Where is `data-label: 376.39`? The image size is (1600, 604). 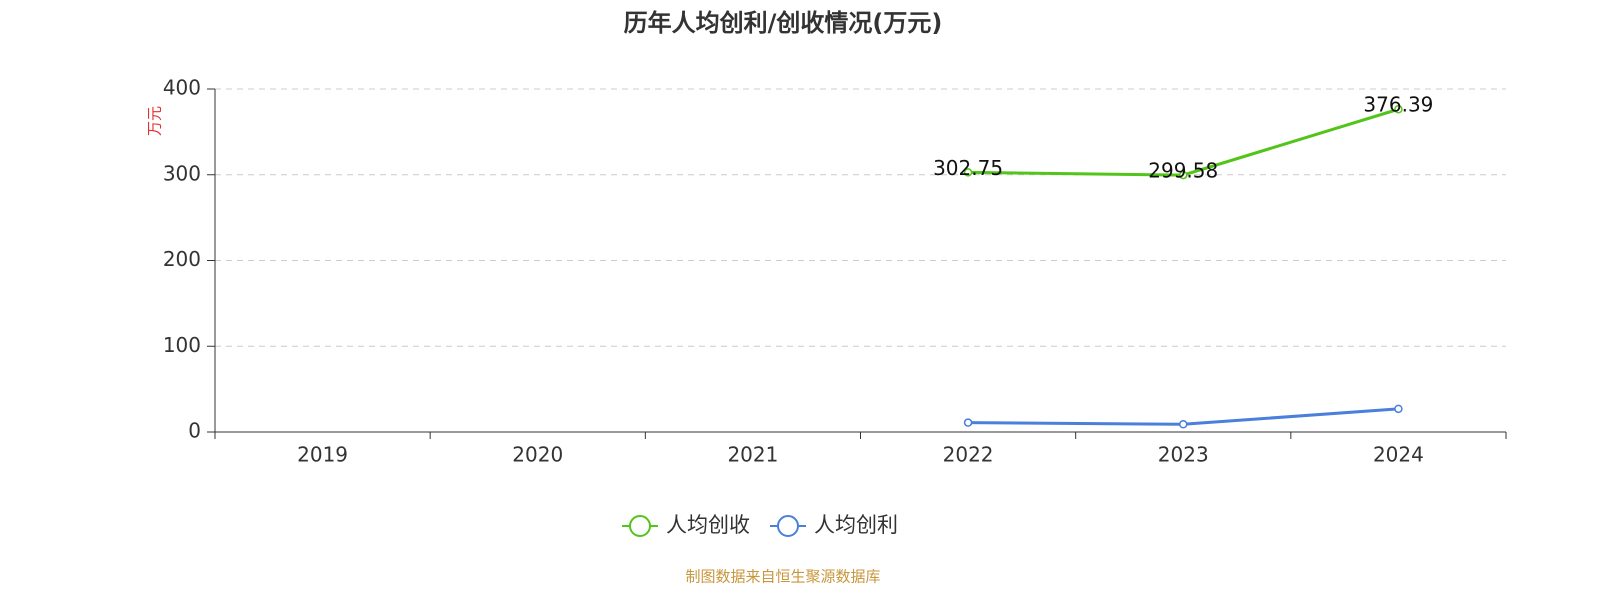
data-label: 376.39 is located at coordinates (1398, 105).